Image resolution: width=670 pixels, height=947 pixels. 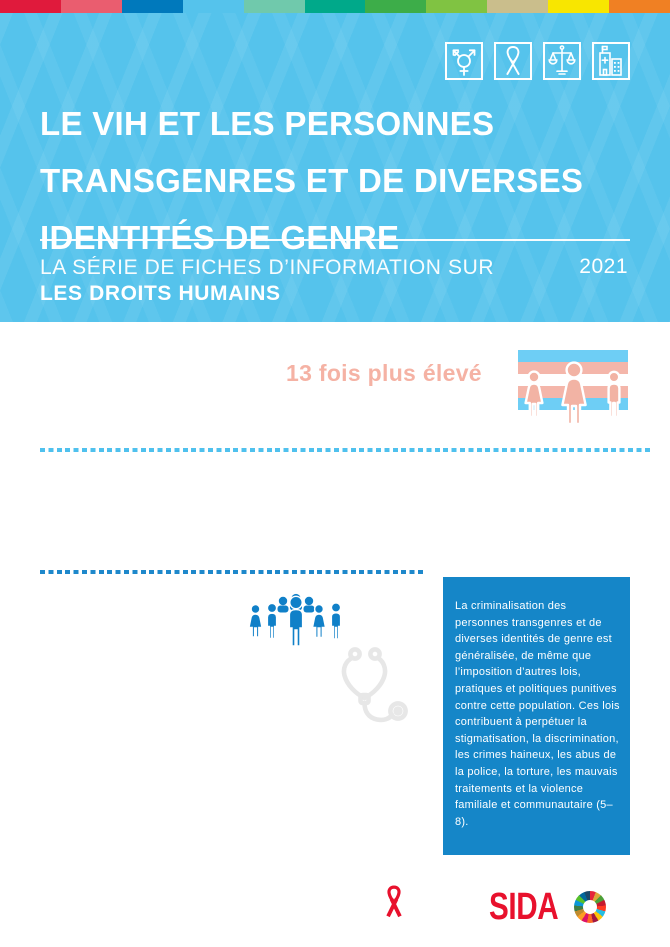 I want to click on header-divider, so click(x=335, y=240).